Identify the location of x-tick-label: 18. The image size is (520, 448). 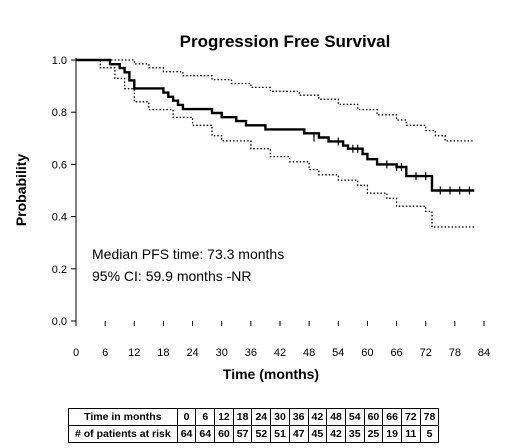
(163, 353).